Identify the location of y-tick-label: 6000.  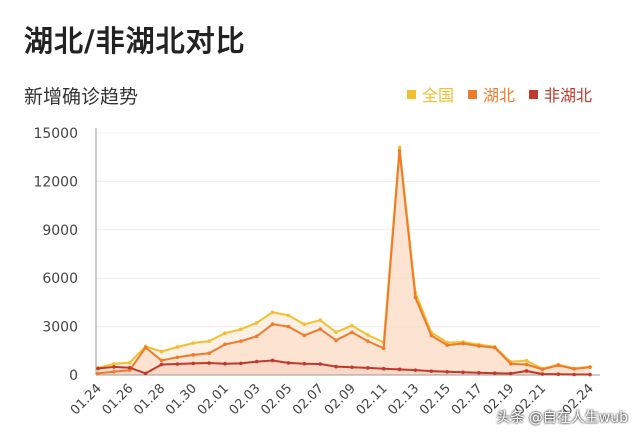
(60, 279).